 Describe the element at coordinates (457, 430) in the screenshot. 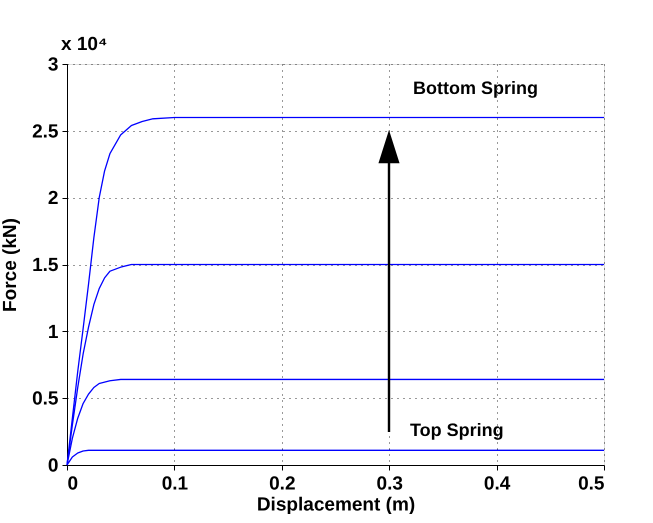

I see `annotation: Top Spring` at that location.